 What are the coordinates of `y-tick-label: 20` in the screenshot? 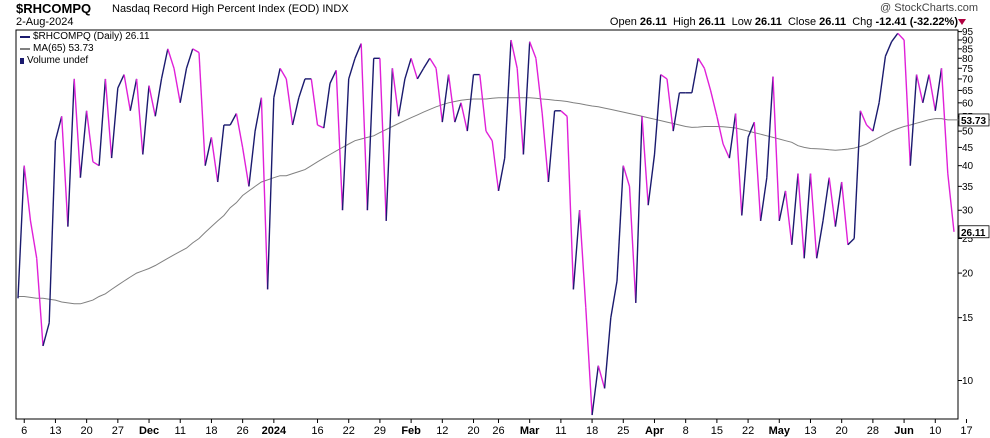 It's located at (968, 274).